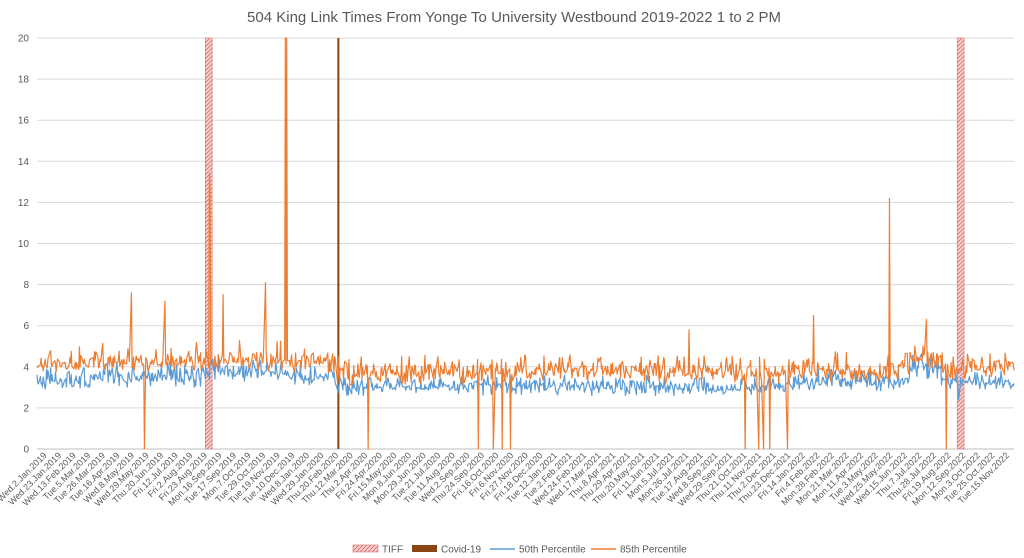 The image size is (1024, 558). I want to click on y-tick-label: 0, so click(26, 450).